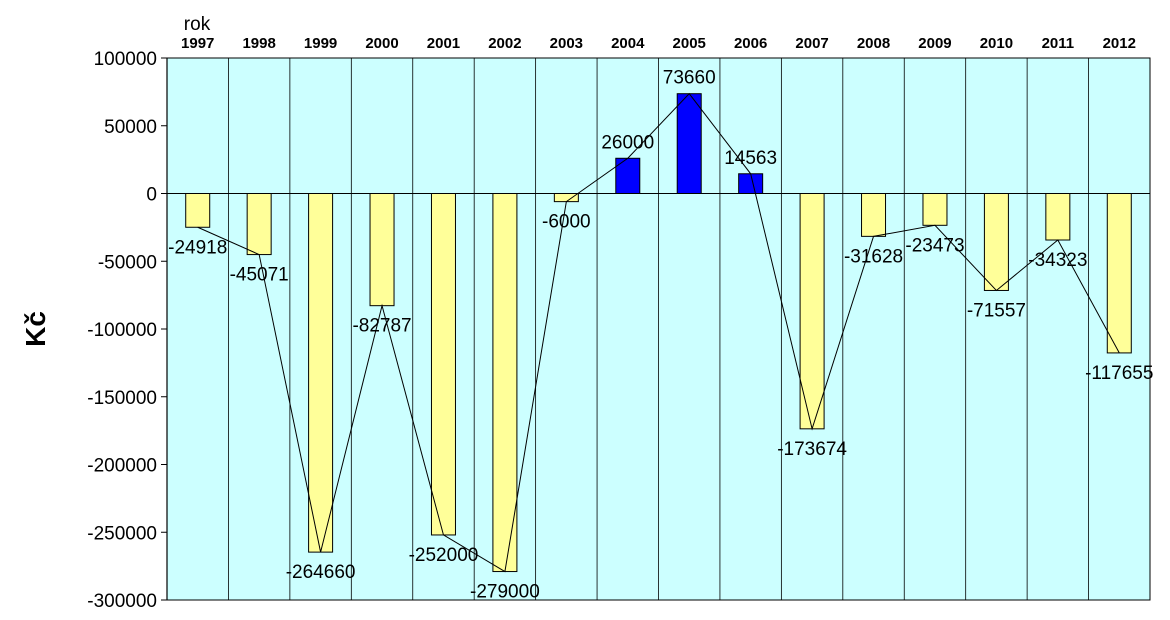  I want to click on data-label: -279000, so click(505, 592).